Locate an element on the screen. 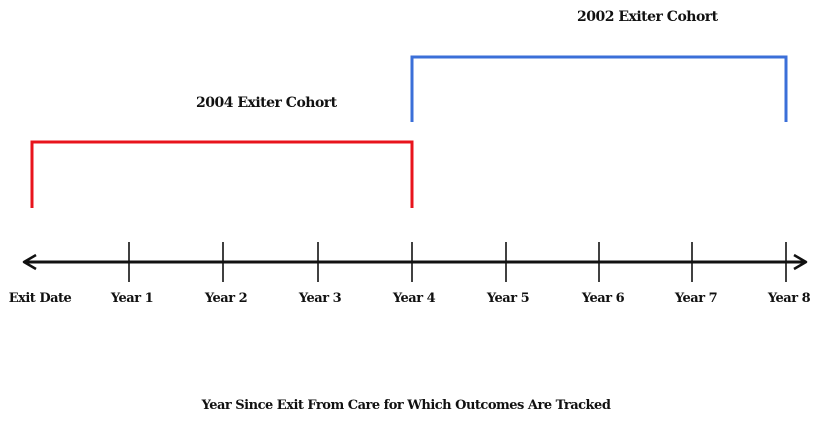 Image resolution: width=813 pixels, height=421 pixels. tick-label-year-6: Year 6 is located at coordinates (603, 298).